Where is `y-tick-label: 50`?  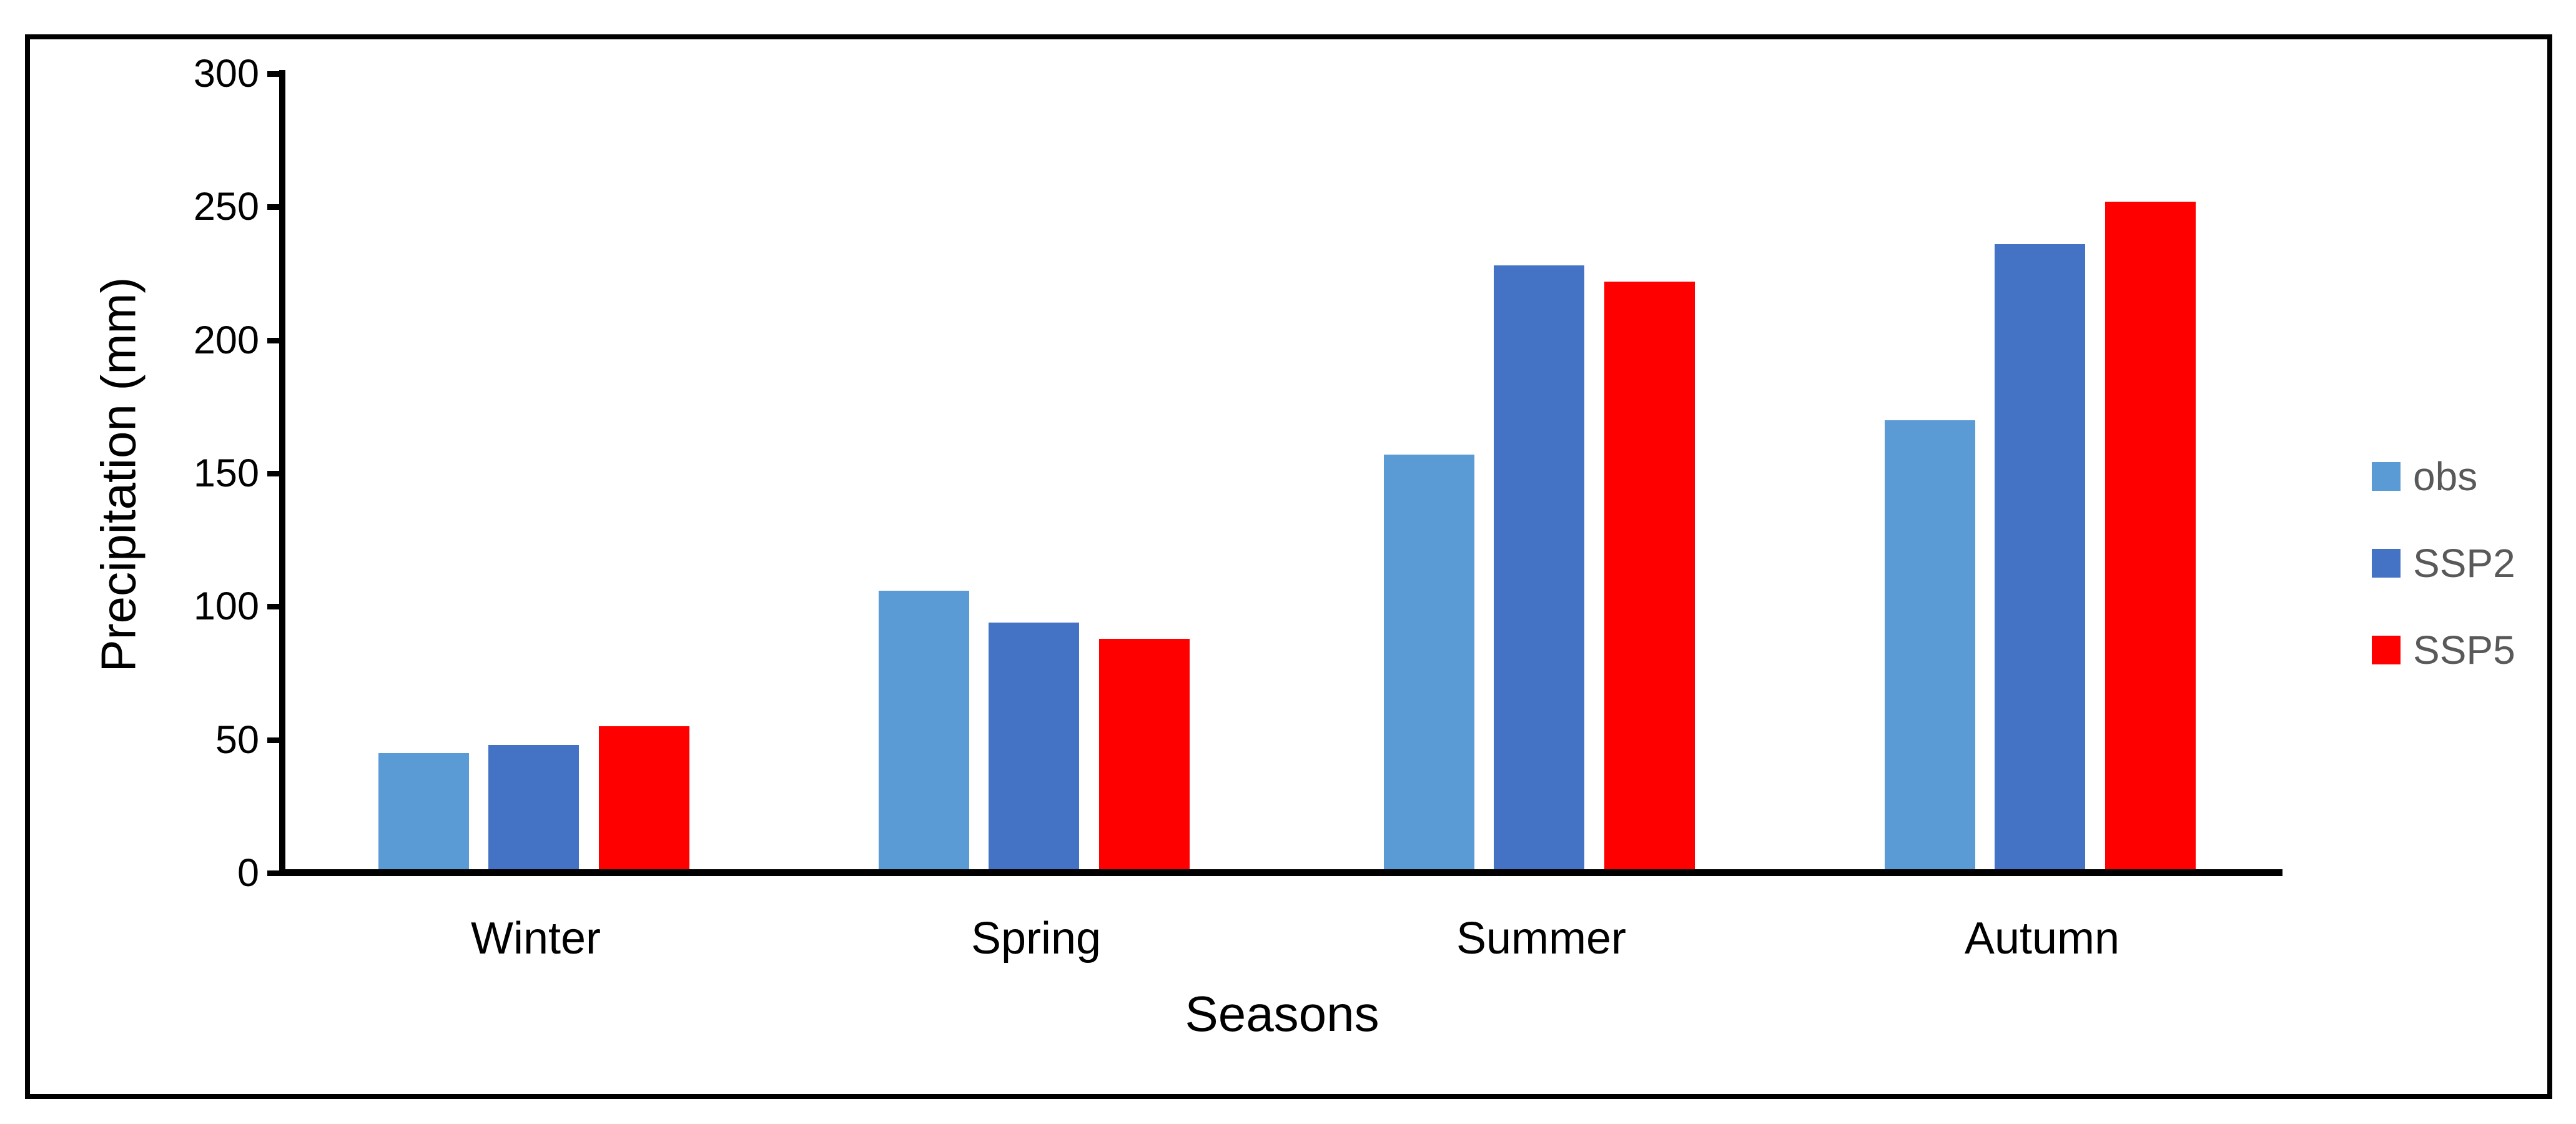 y-tick-label: 50 is located at coordinates (237, 739).